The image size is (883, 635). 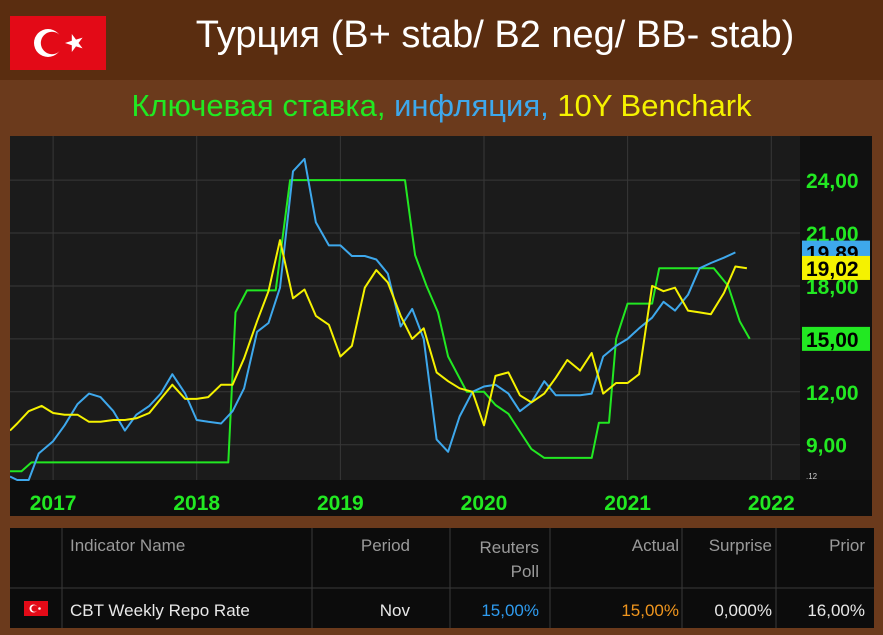 What do you see at coordinates (495, 35) in the screenshot?
I see `page-title: Турция (B+ stab/ B2 neg/ BB- stab)` at bounding box center [495, 35].